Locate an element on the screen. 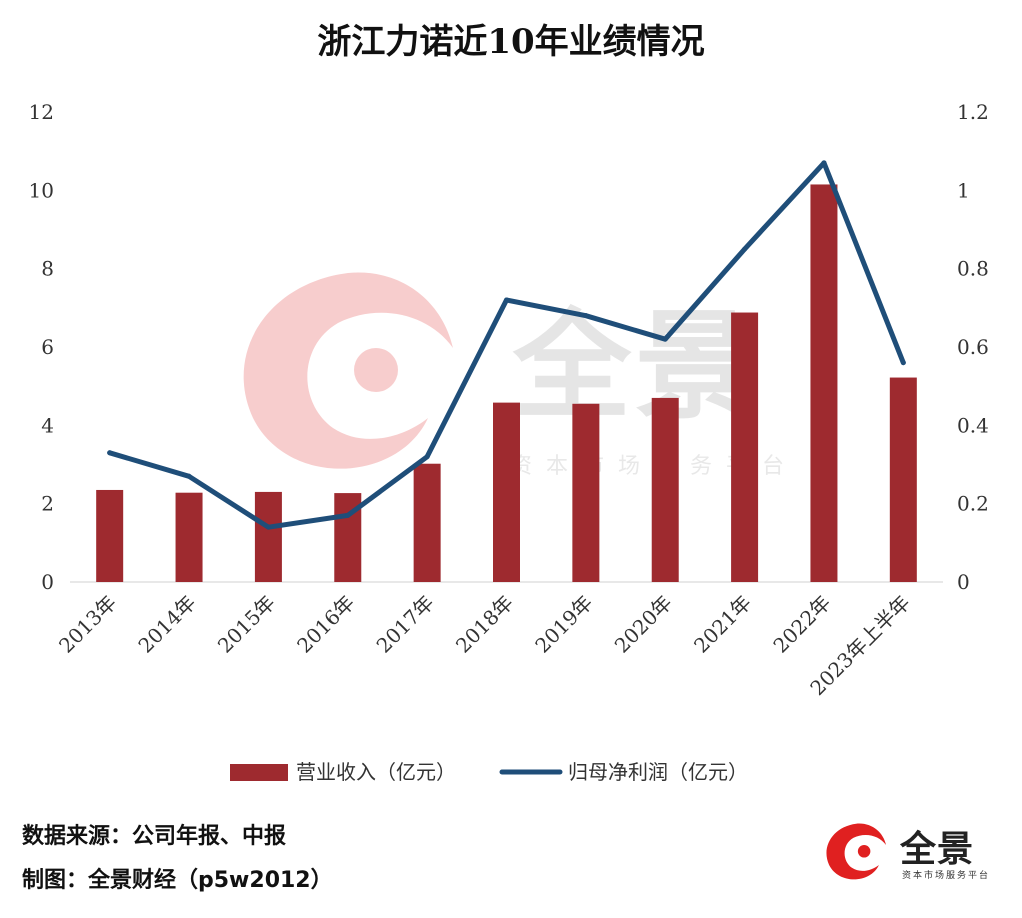 This screenshot has height=918, width=1022. x-tick-label: 2014年 is located at coordinates (166, 624).